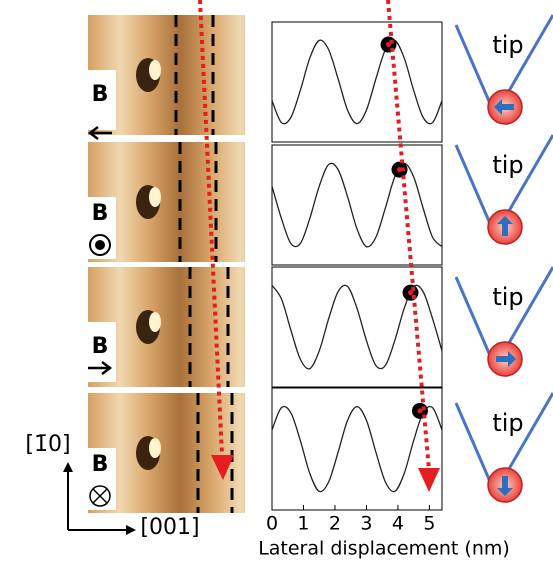 Image resolution: width=553 pixels, height=561 pixels. What do you see at coordinates (366, 524) in the screenshot?
I see `x-tick-label: 3` at bounding box center [366, 524].